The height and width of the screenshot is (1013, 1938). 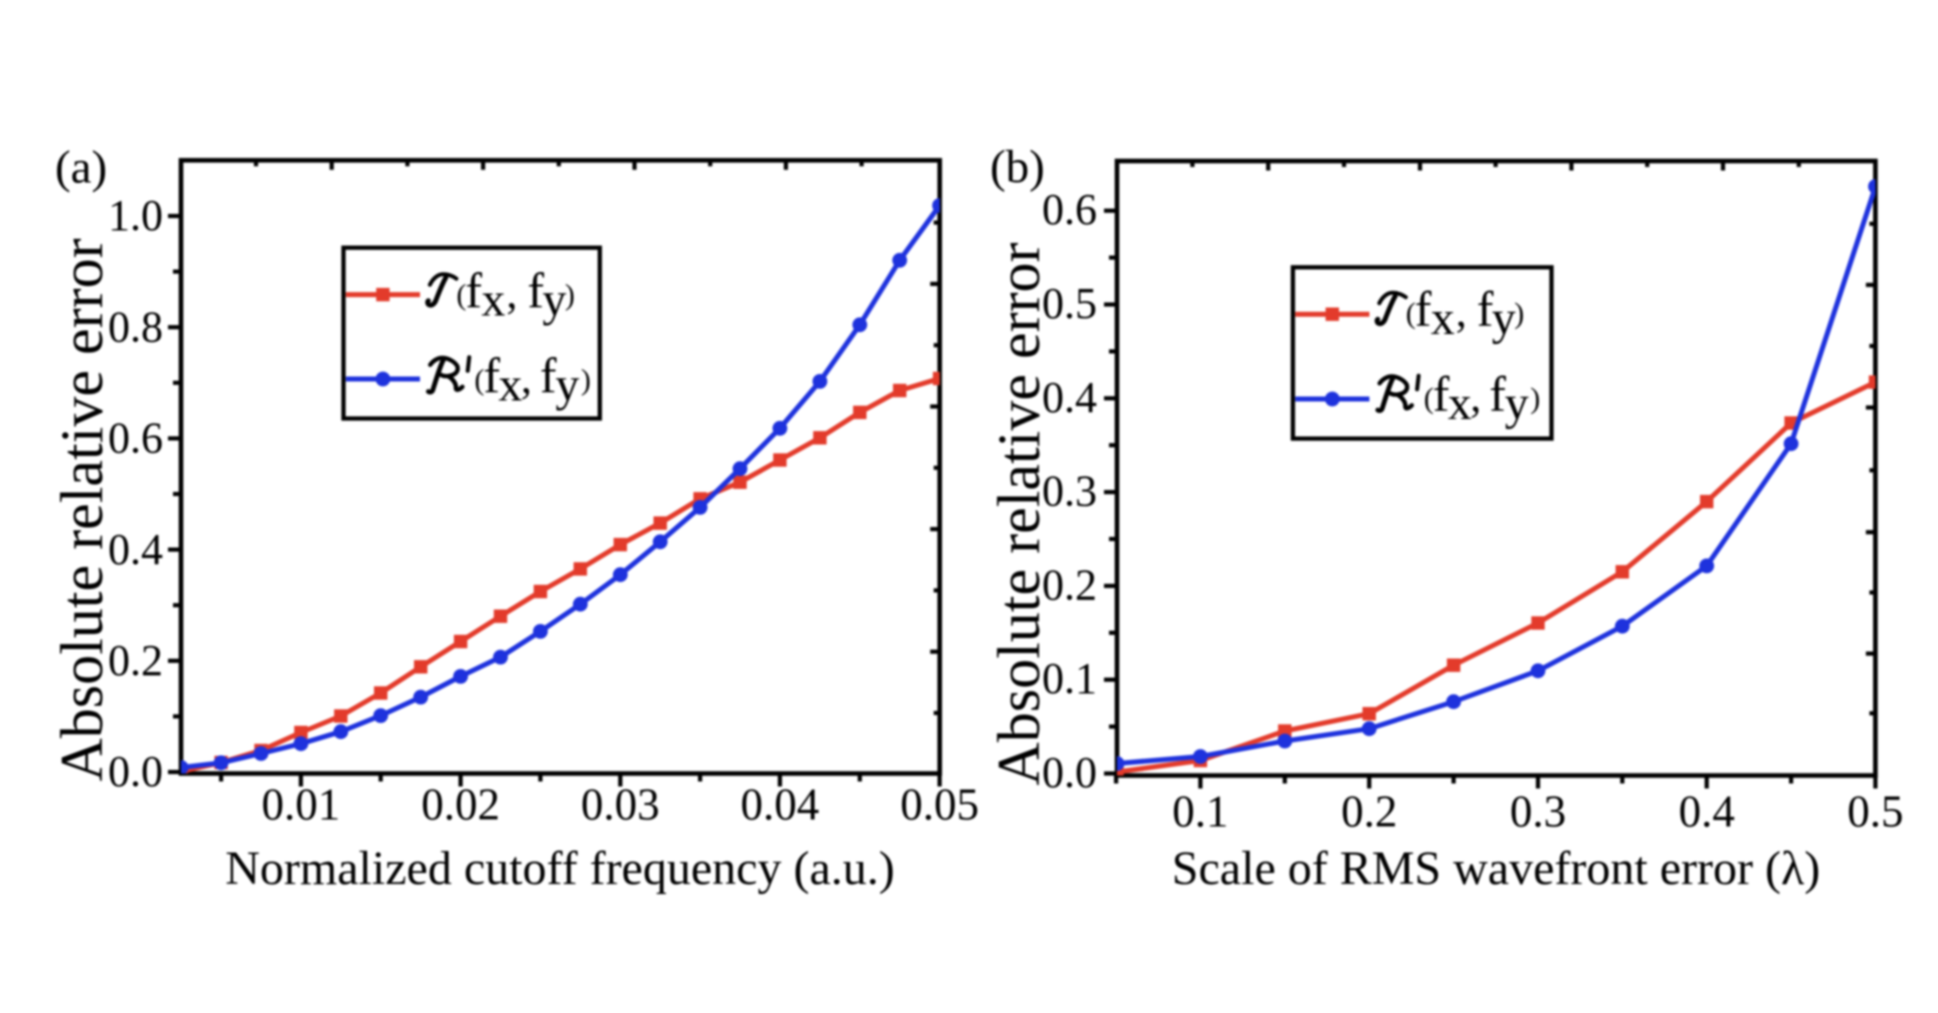 I want to click on svg-text: 0.8, so click(x=135, y=326).